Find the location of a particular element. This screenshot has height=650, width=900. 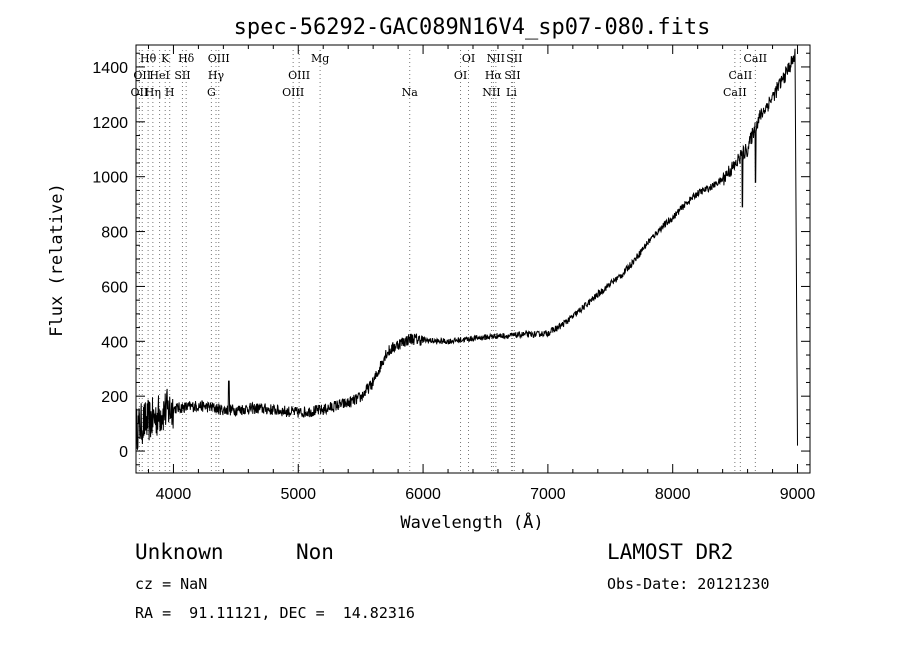

line-marker-label: Mg is located at coordinates (320, 58).